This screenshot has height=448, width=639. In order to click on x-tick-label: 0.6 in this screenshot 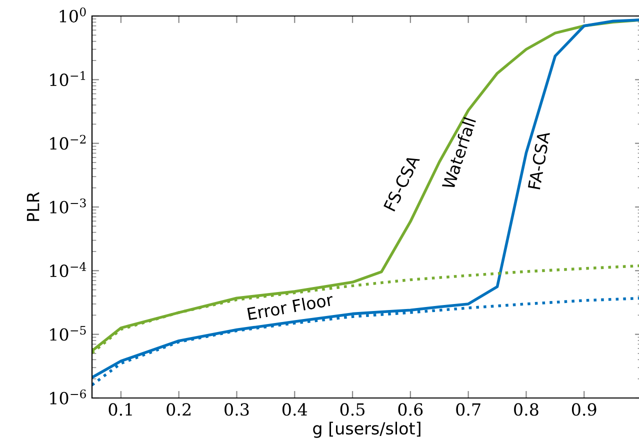, I will do `click(410, 409)`.